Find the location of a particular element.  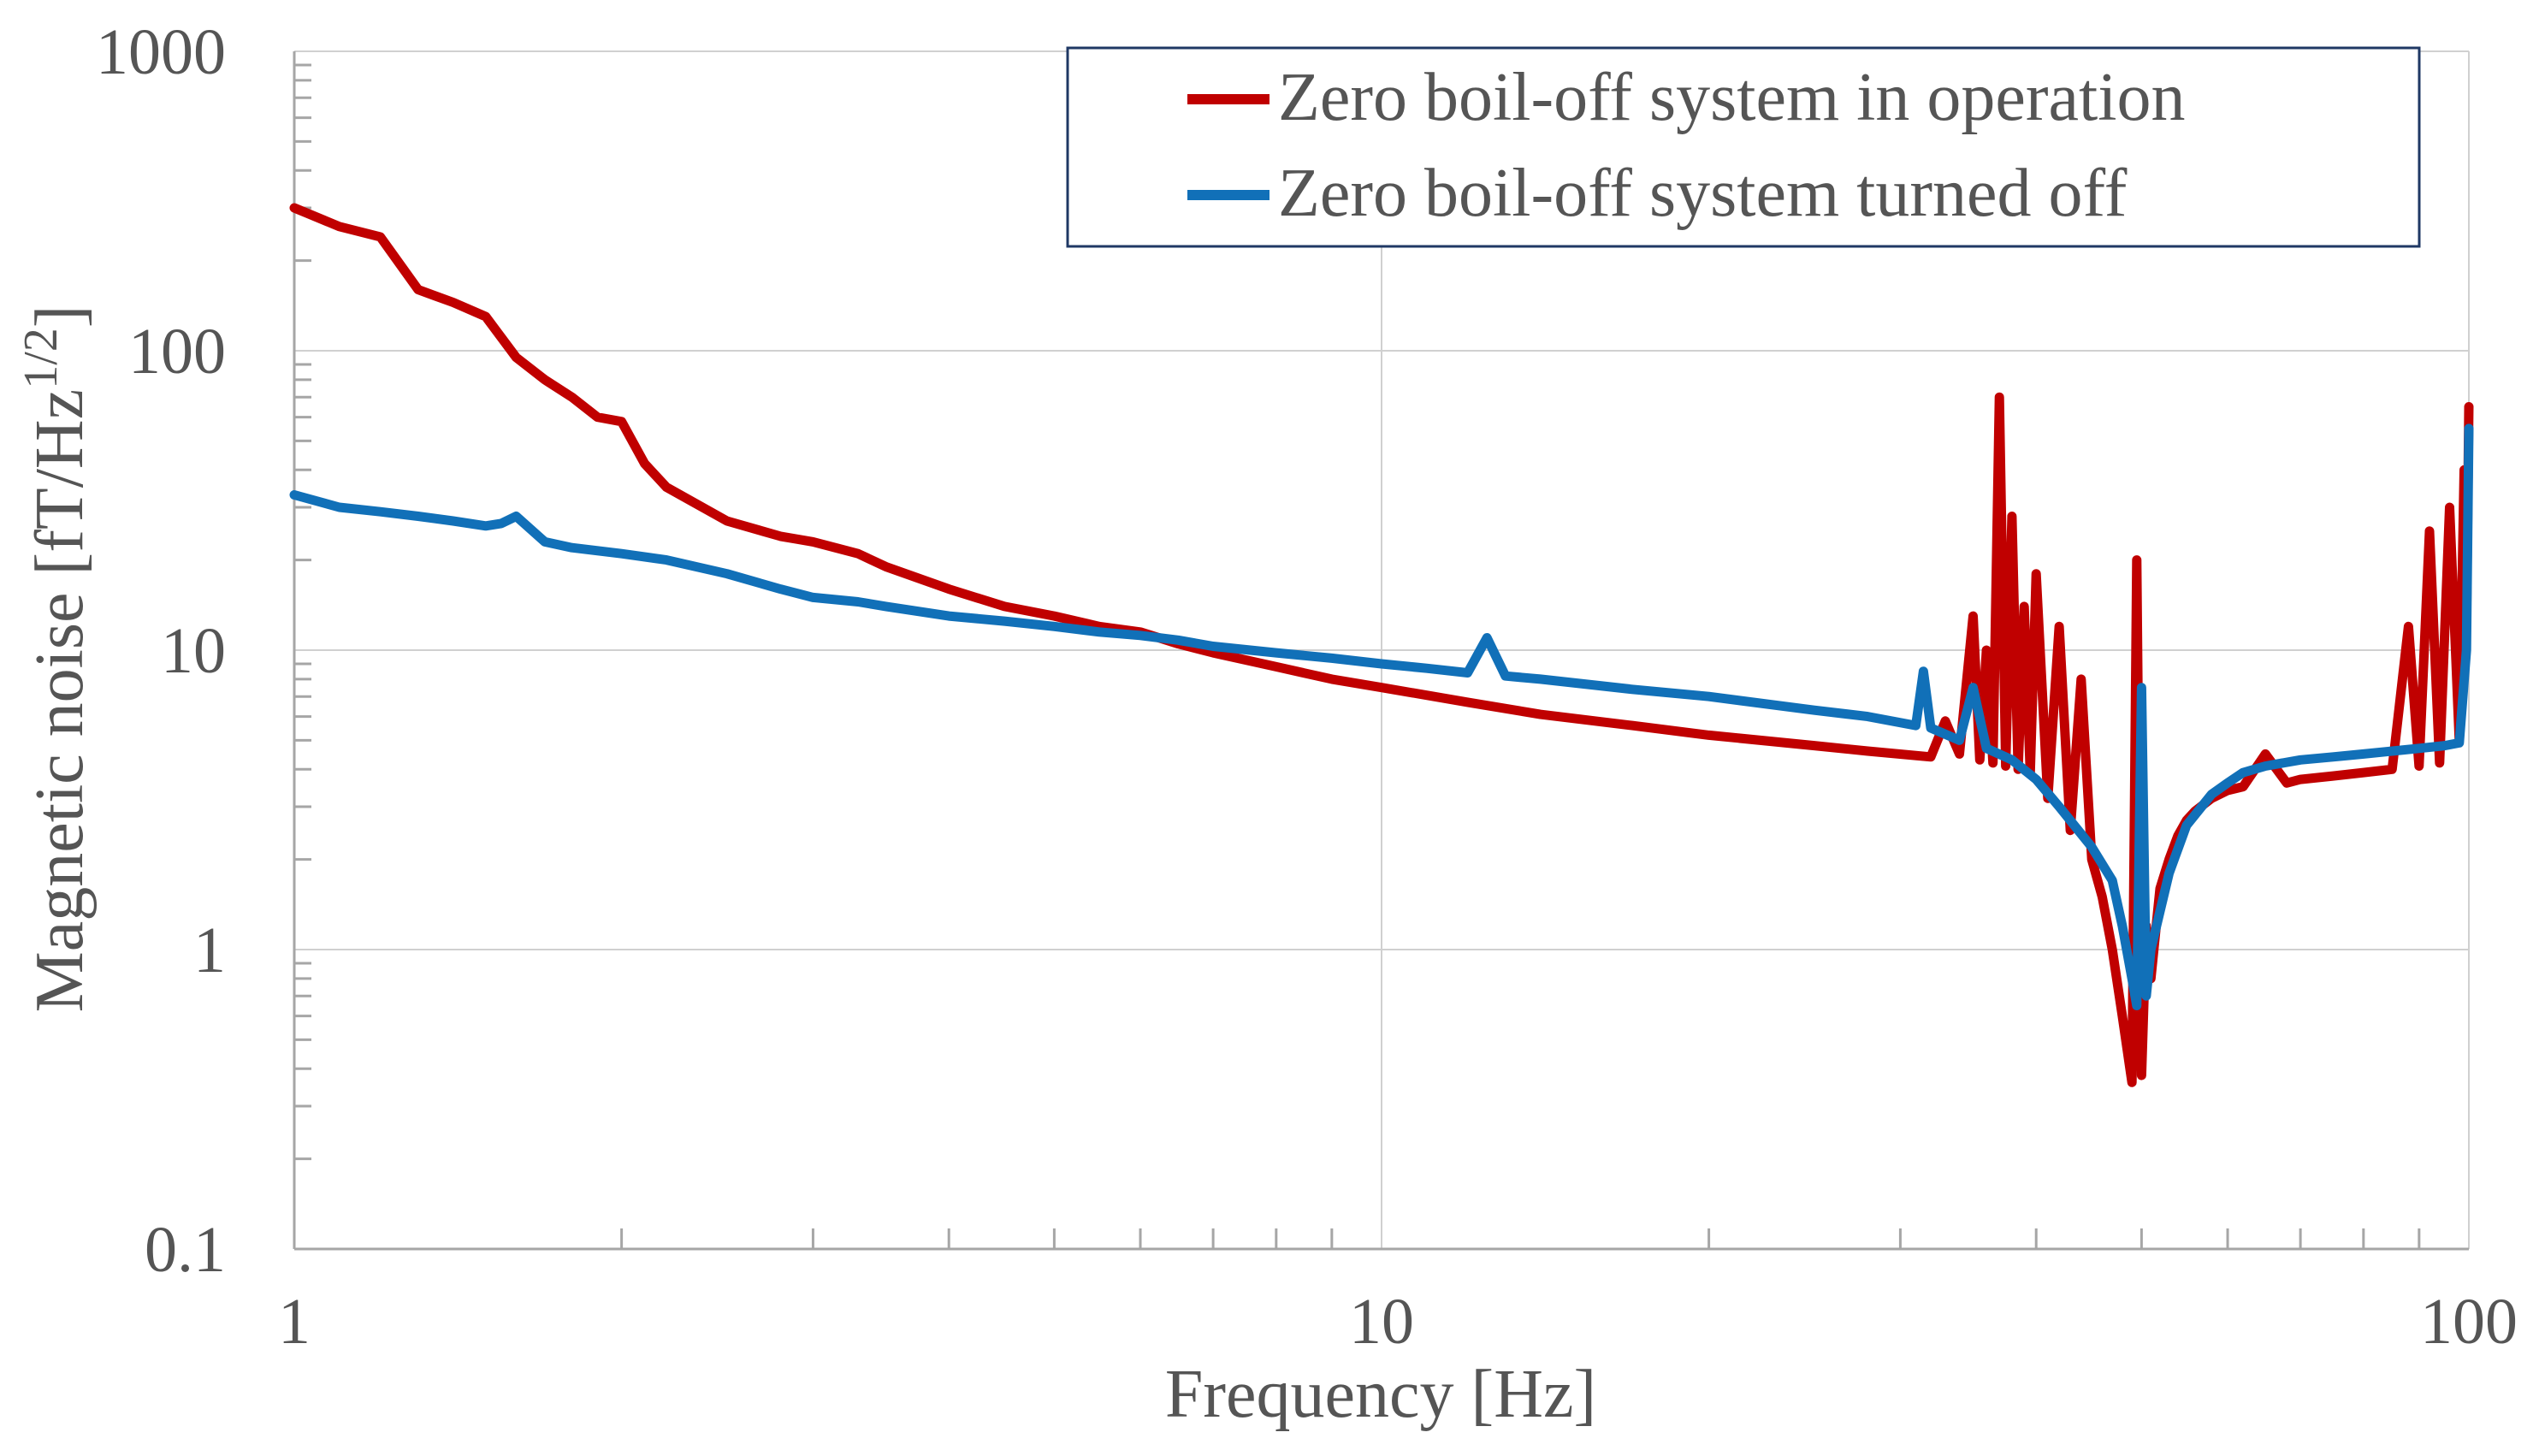

y-tick-label: 1000 is located at coordinates (161, 52).